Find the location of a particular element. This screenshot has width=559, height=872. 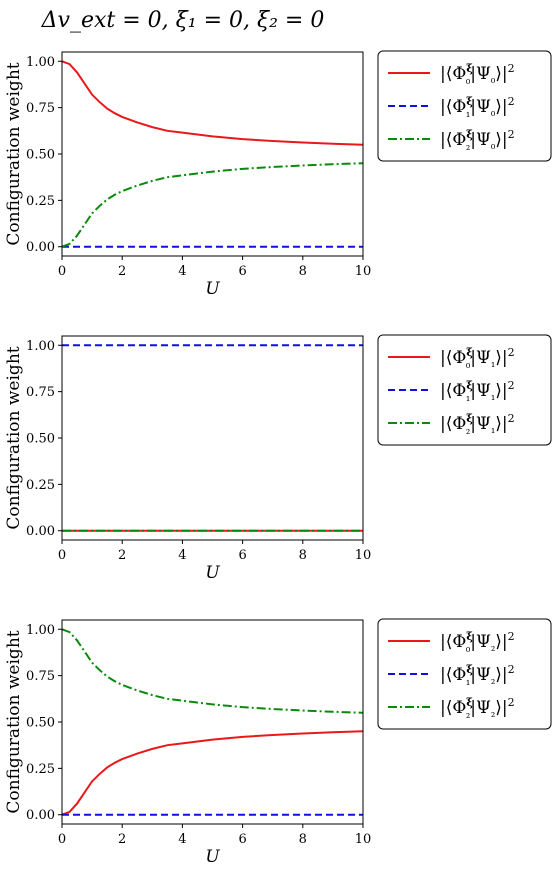

legend-label: |⟨Φξ ₁|Ψ₂⟩|2 is located at coordinates (477, 675).